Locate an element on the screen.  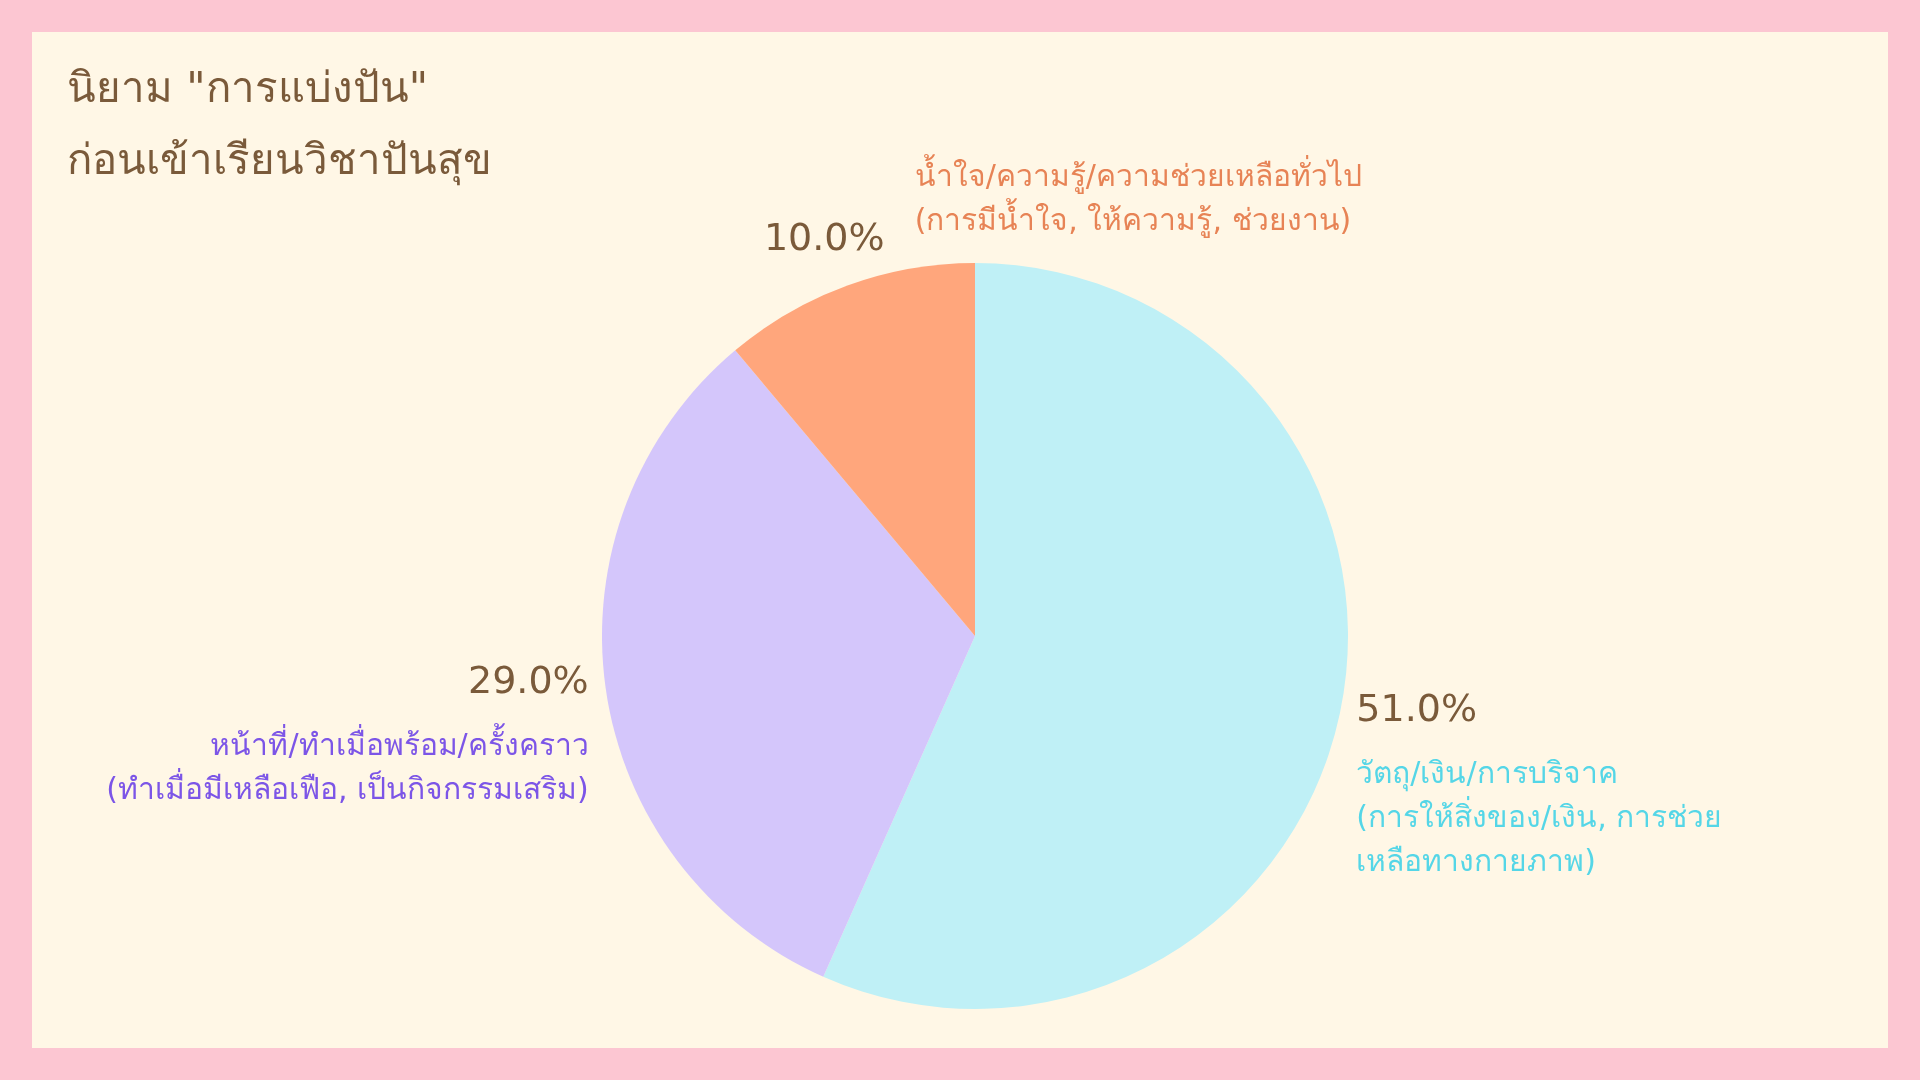
data-label: 51.0% is located at coordinates (1417, 708).